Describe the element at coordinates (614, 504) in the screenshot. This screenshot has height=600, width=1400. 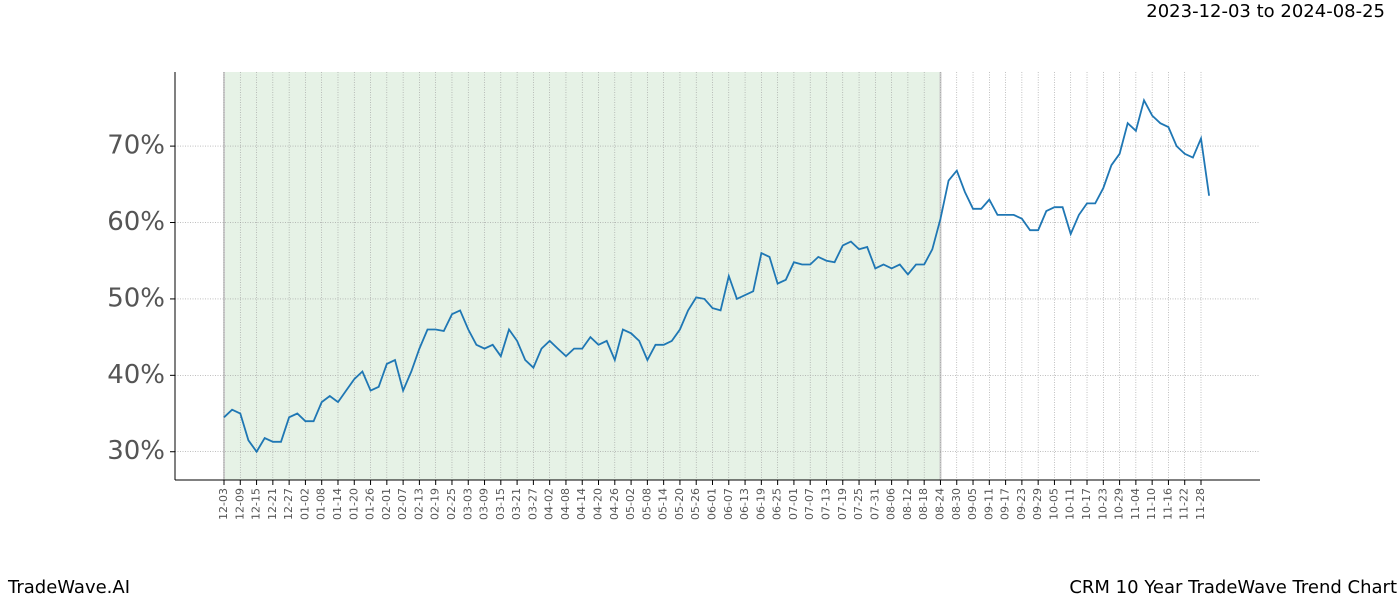
I see `x-tick-label: 04-26` at that location.